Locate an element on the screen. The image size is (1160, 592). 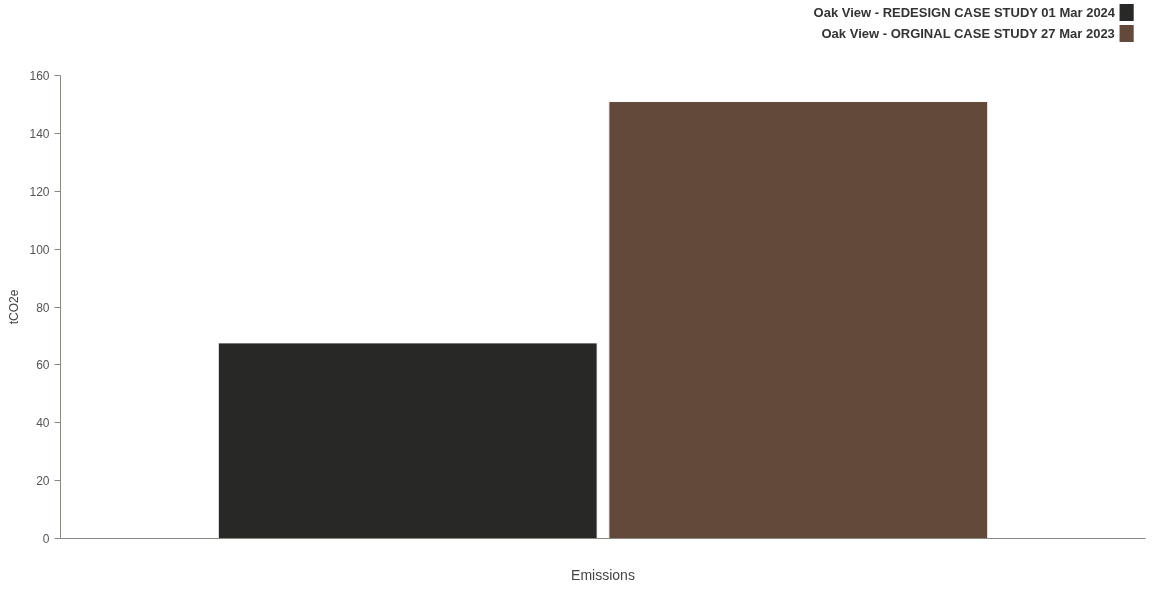
y-tick-label: 100 is located at coordinates (39, 249).